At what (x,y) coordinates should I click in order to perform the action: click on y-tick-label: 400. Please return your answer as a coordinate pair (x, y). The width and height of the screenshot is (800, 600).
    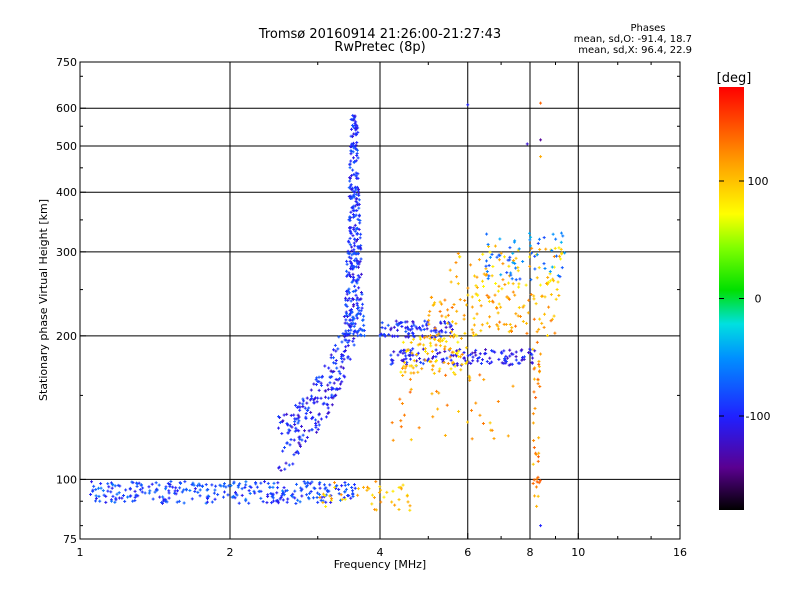
    Looking at the image, I should click on (66, 192).